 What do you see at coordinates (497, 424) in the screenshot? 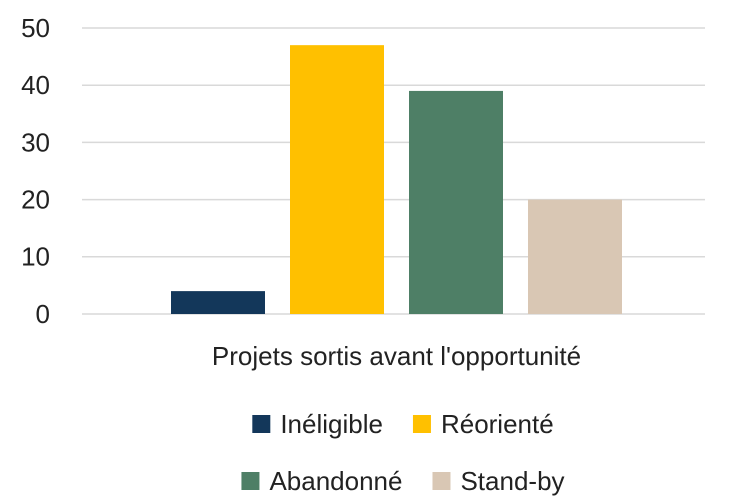
I see `legend-label: Réorienté` at bounding box center [497, 424].